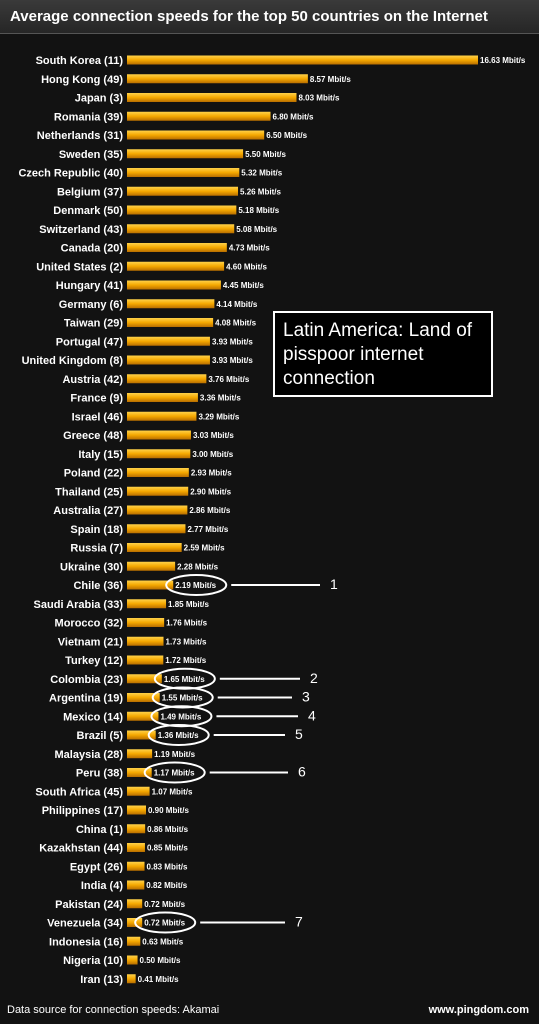 Image resolution: width=539 pixels, height=1024 pixels. Describe the element at coordinates (299, 922) in the screenshot. I see `marker-number: 7` at that location.